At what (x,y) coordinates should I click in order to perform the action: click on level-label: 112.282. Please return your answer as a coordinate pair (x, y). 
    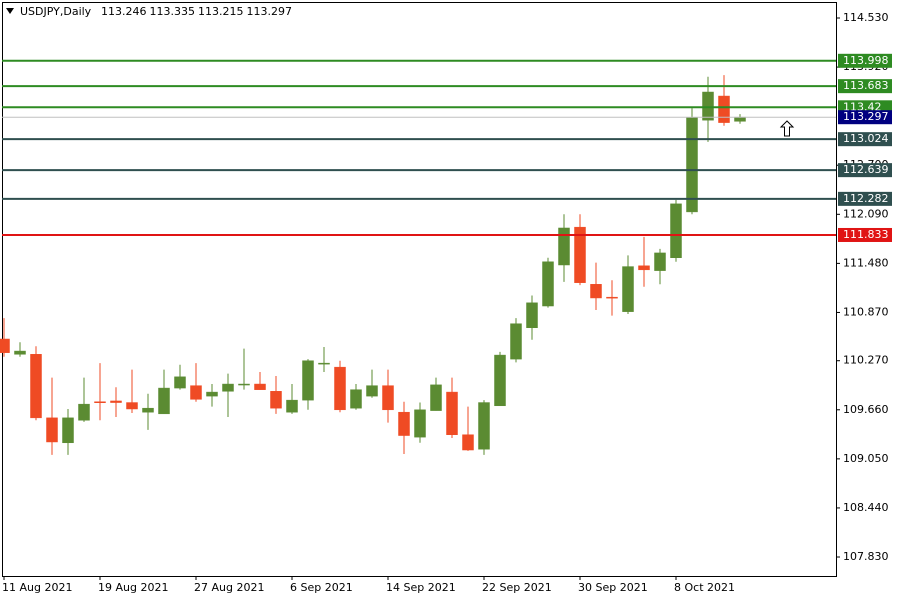
    Looking at the image, I should click on (866, 198).